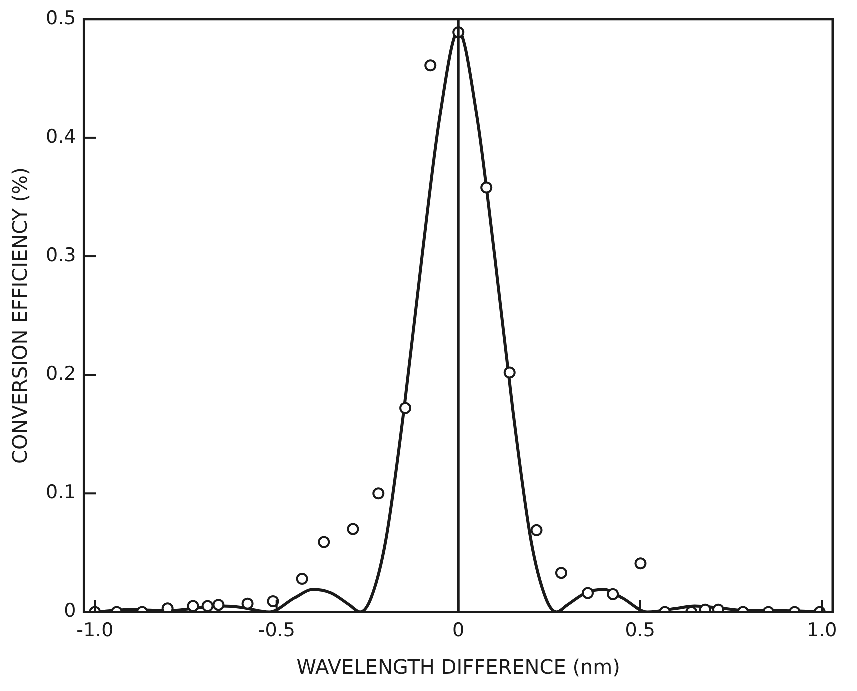 This screenshot has width=857, height=691. Describe the element at coordinates (640, 631) in the screenshot. I see `x-tick-label: 0.5` at that location.